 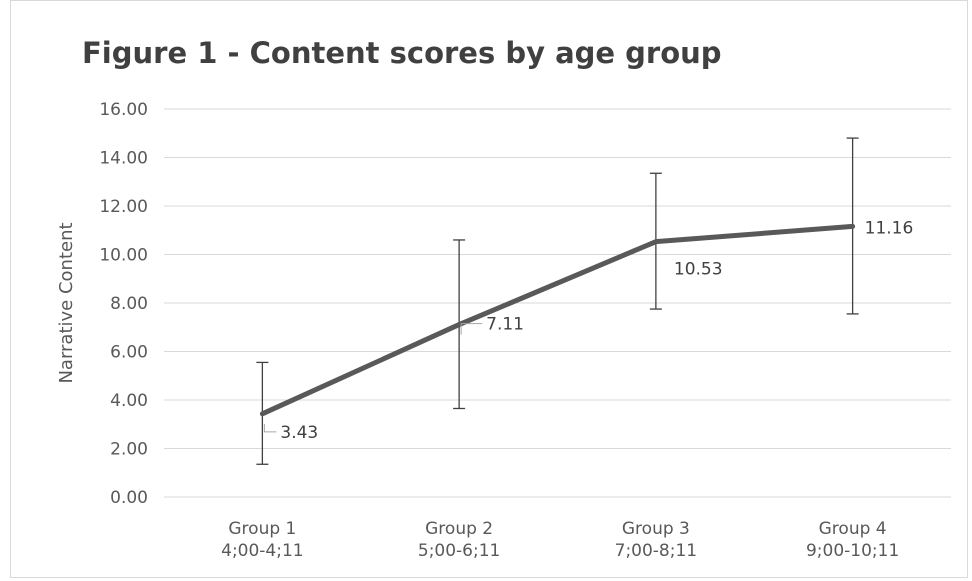 What do you see at coordinates (656, 540) in the screenshot?
I see `x-tick-label: Group 3 7;00-8;11` at bounding box center [656, 540].